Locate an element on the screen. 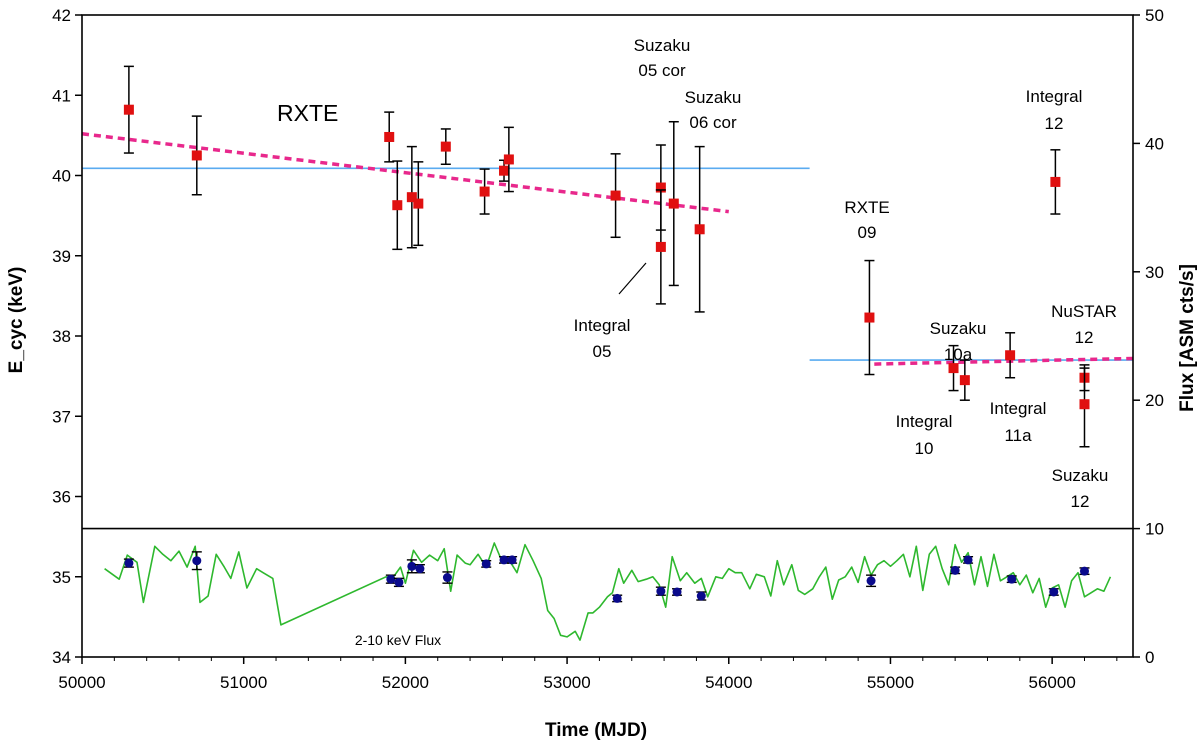 The image size is (1200, 744). annotation-flux-label: 2-10 keV Flux is located at coordinates (398, 640).